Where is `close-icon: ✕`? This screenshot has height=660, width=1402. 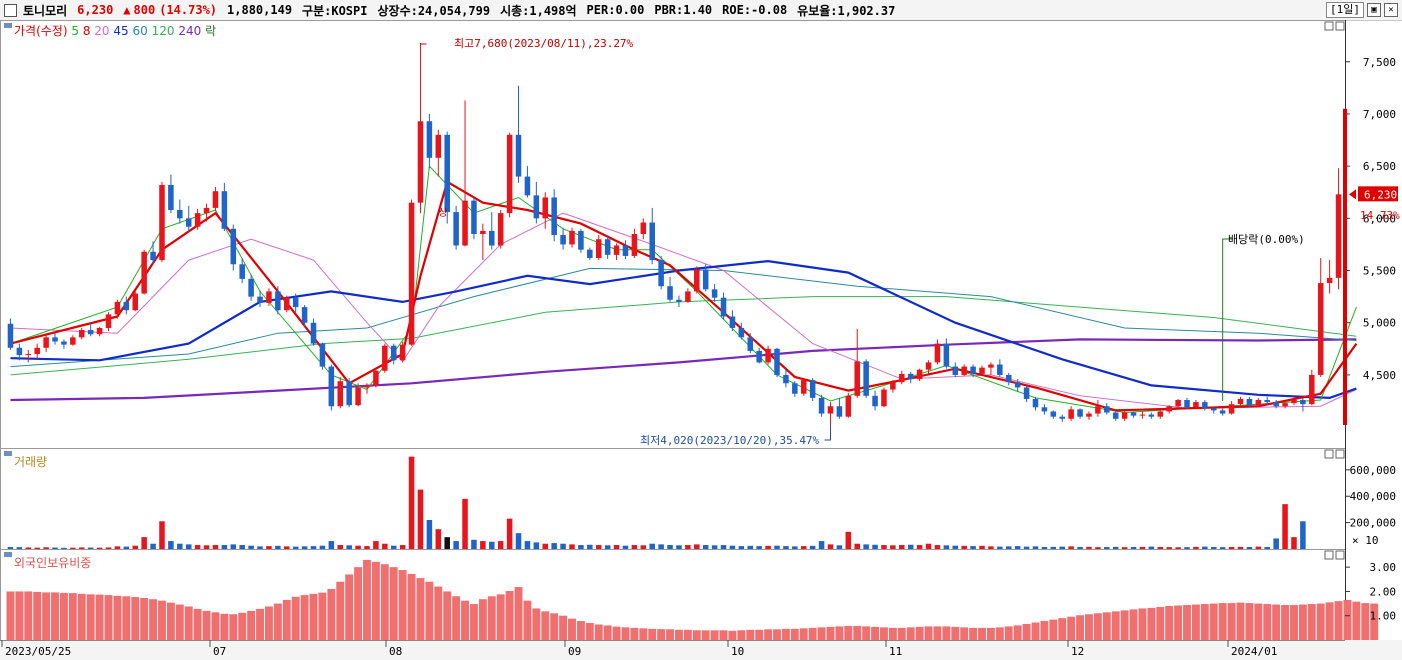
close-icon: ✕ is located at coordinates (1391, 10).